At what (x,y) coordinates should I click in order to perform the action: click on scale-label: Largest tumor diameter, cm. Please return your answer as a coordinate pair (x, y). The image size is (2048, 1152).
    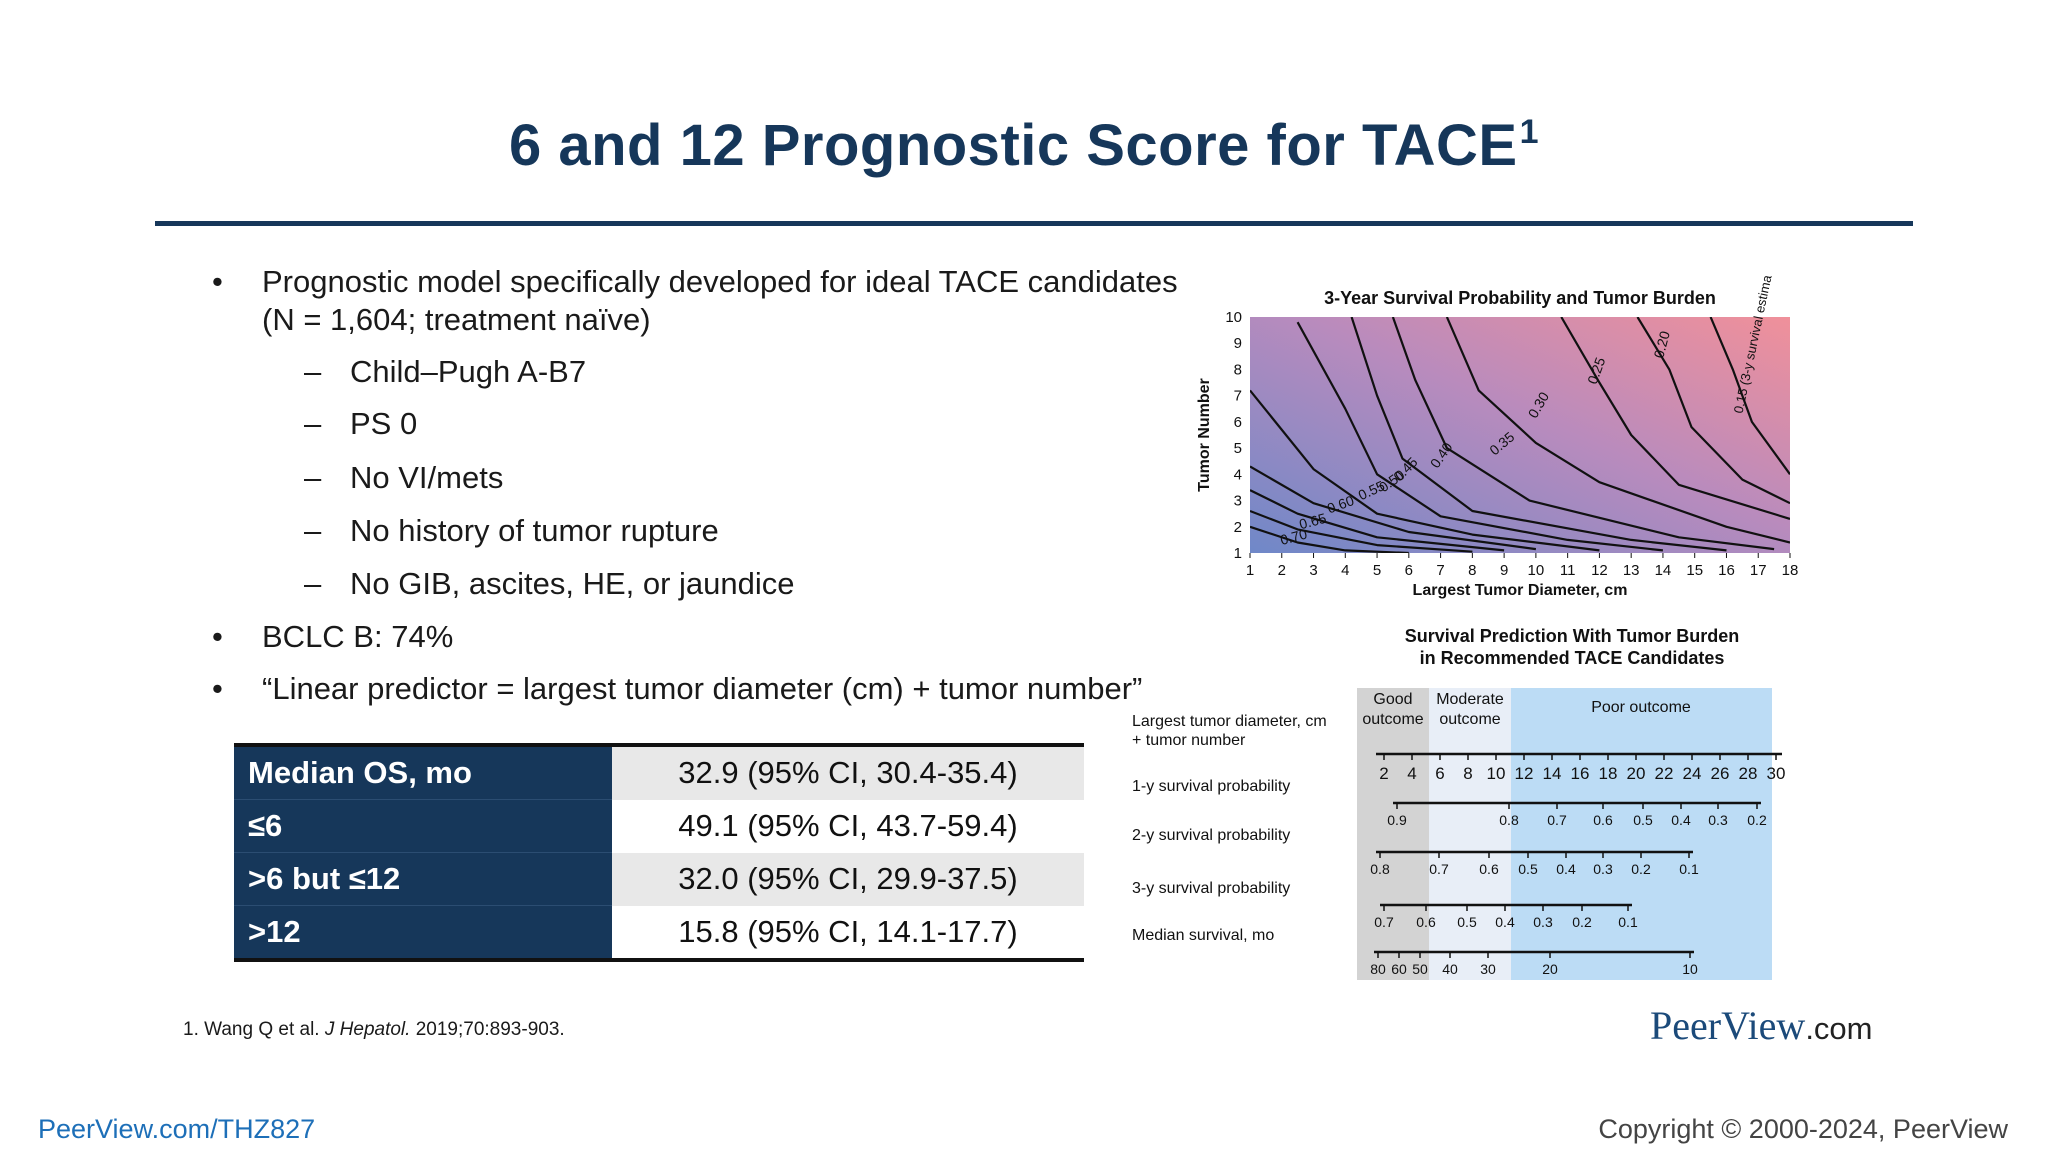
    Looking at the image, I should click on (1229, 721).